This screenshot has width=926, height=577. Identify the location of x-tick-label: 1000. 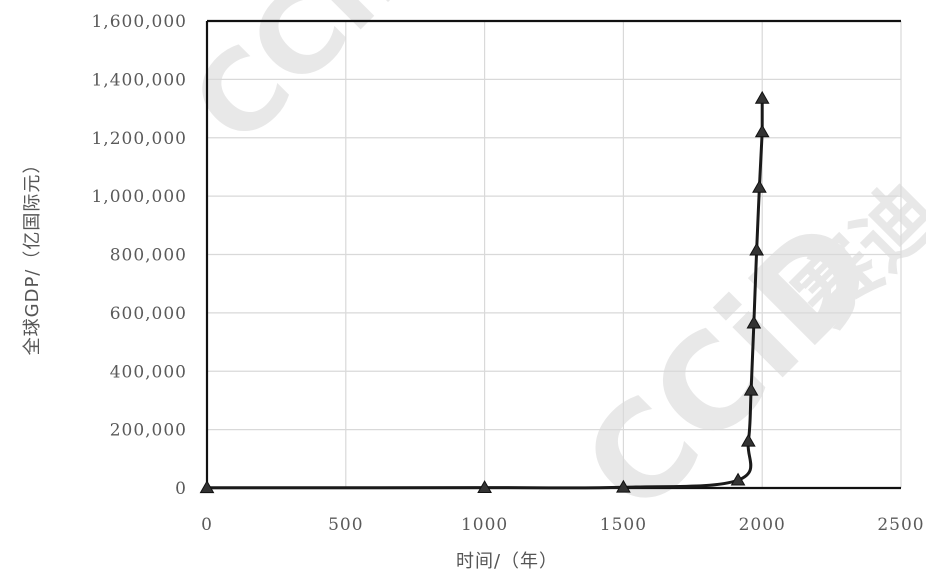
(484, 525).